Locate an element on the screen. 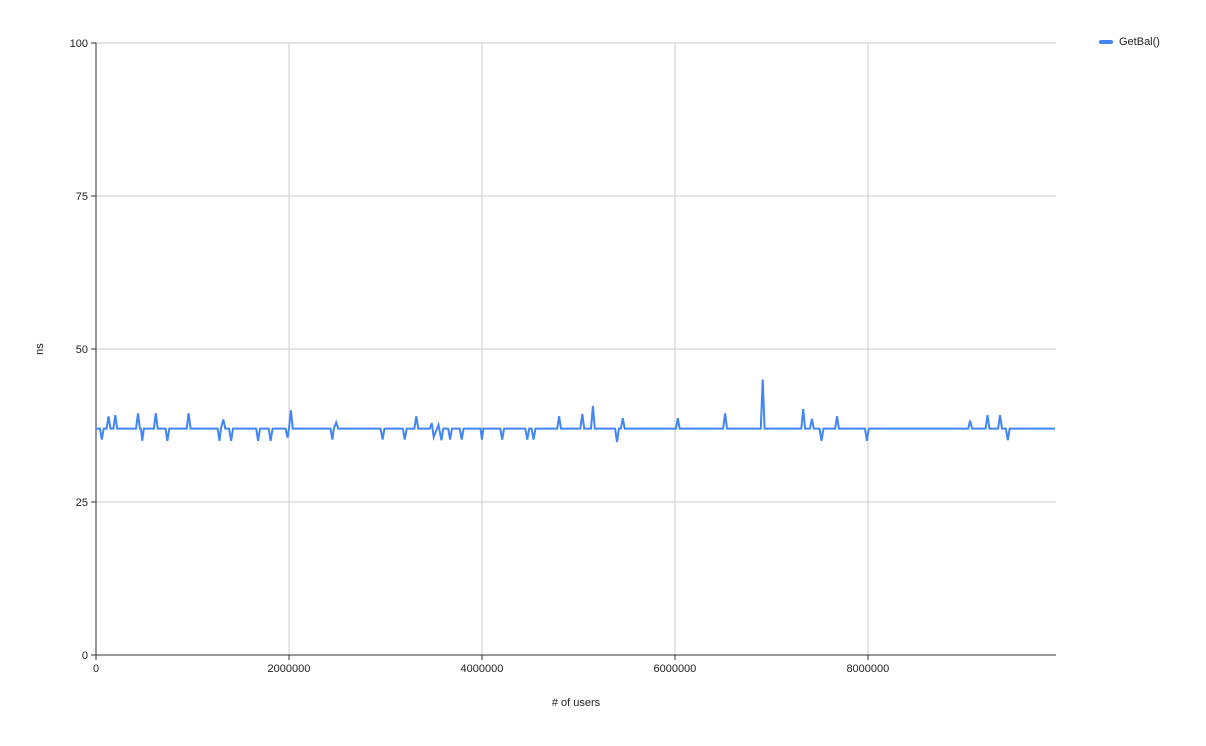 The width and height of the screenshot is (1206, 746). x-axis-title: # of users is located at coordinates (576, 703).